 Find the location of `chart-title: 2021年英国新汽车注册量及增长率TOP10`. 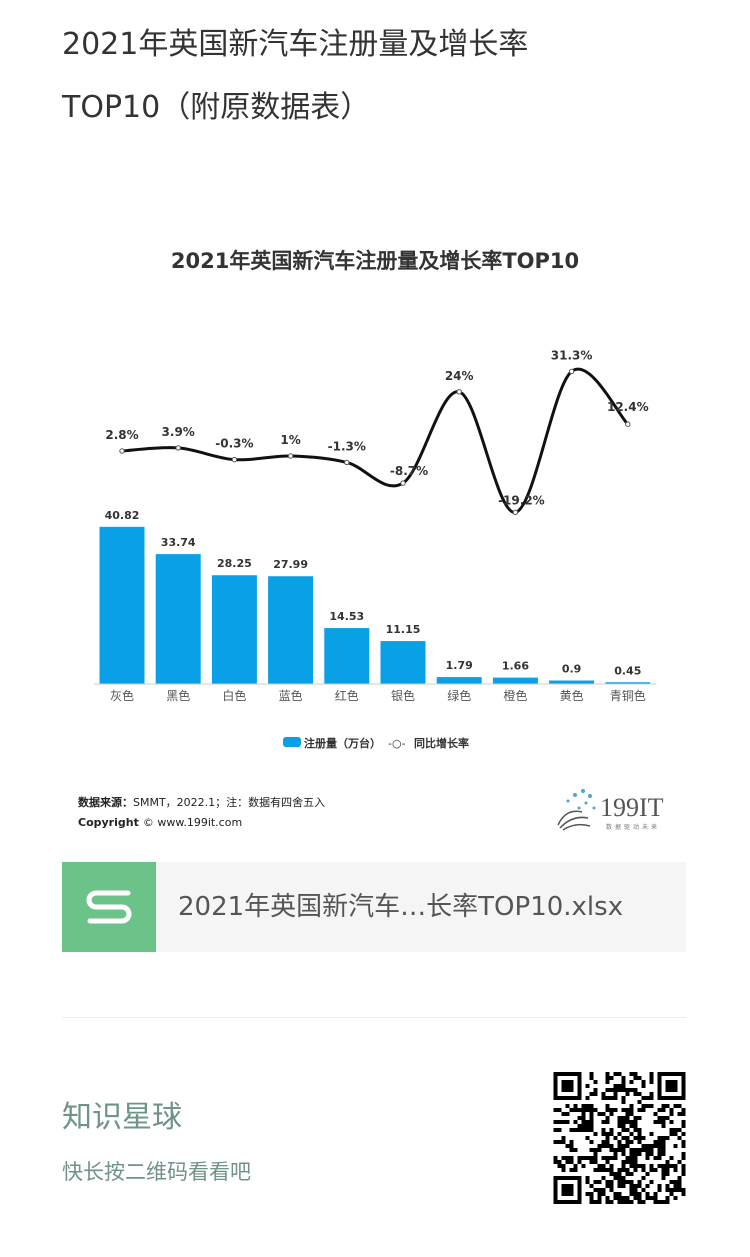

chart-title: 2021年英国新汽车注册量及增长率TOP10 is located at coordinates (375, 261).